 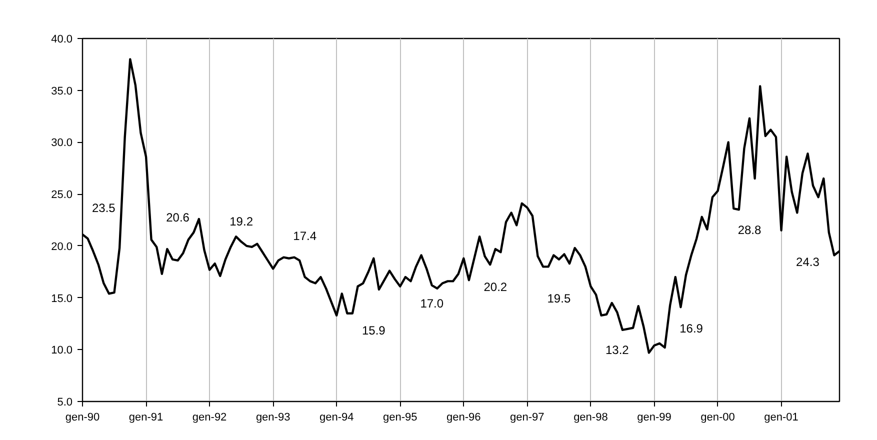 I want to click on annotation: 24.3, so click(x=808, y=261).